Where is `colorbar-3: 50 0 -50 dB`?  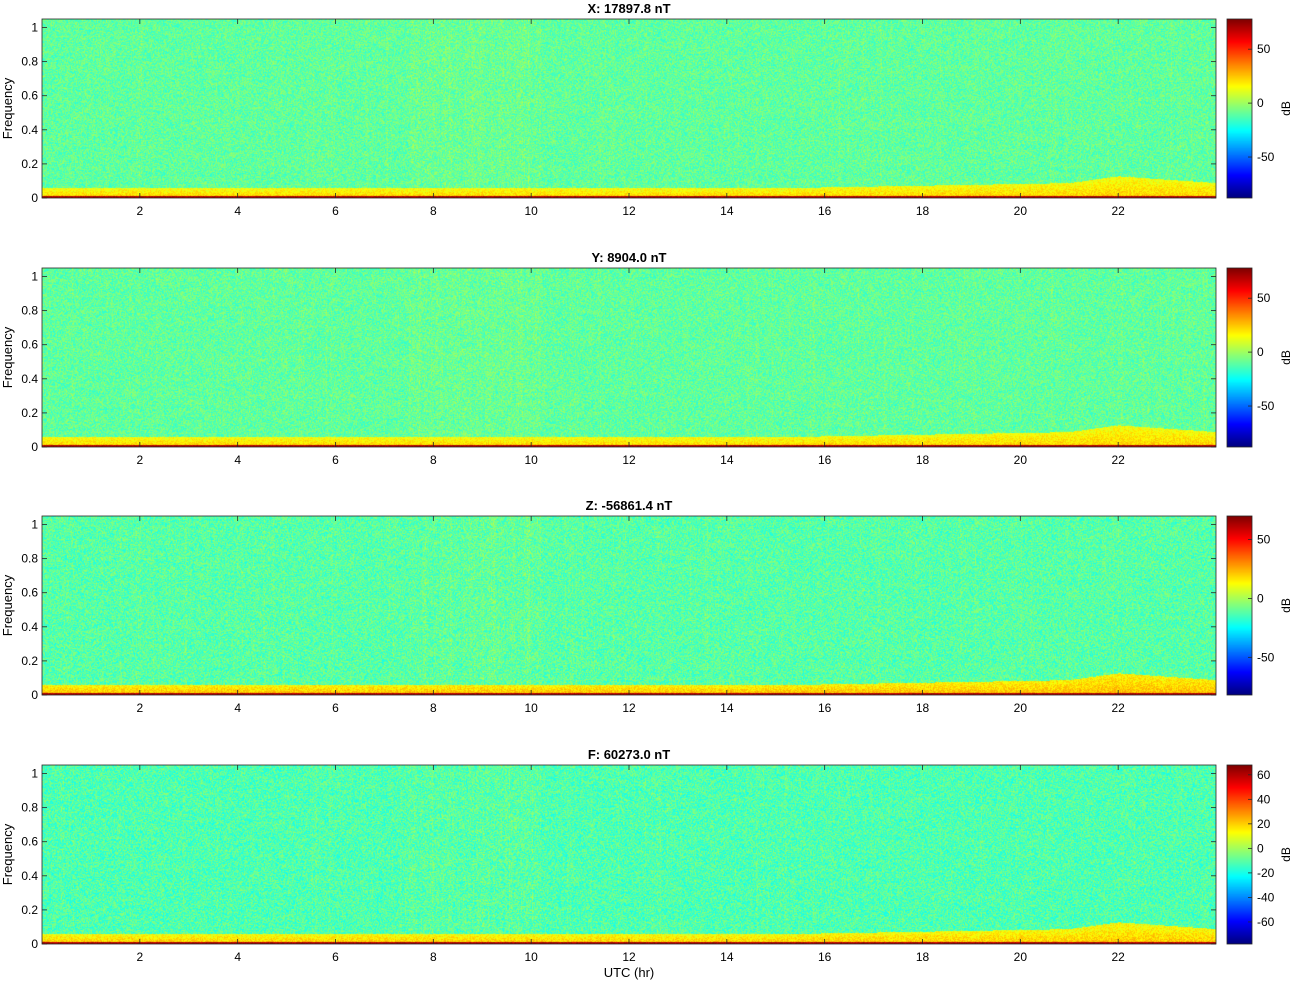 colorbar-3: 50 0 -50 dB is located at coordinates (1259, 605).